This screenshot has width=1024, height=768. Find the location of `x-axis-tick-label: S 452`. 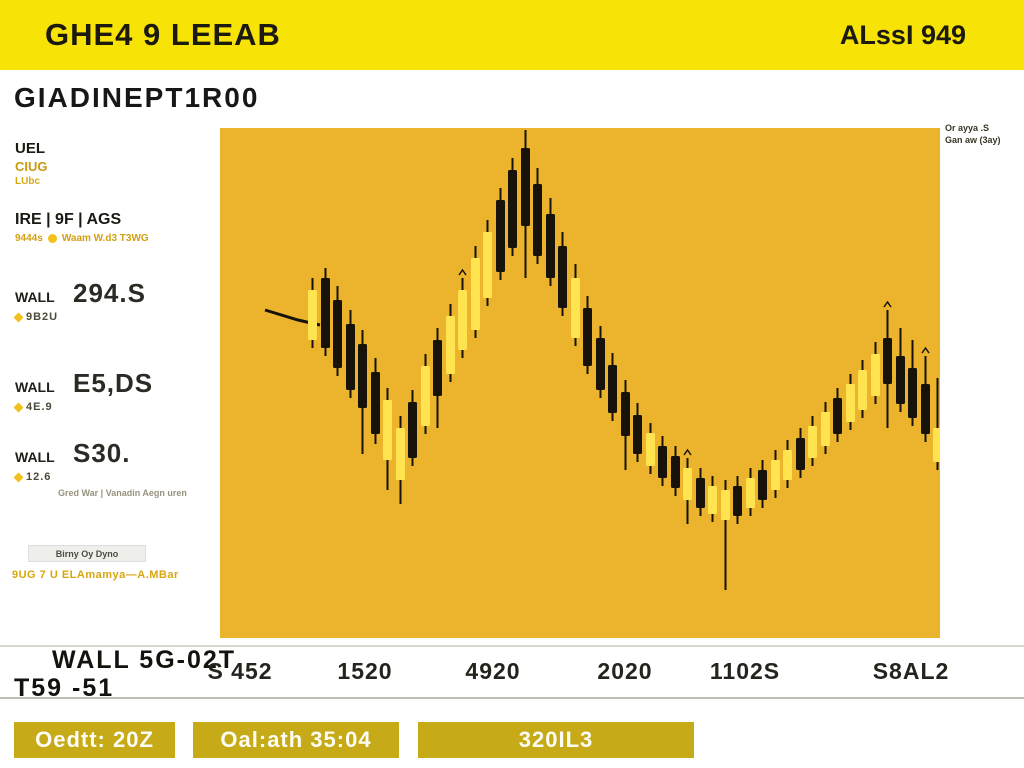

x-axis-tick-label: S 452 is located at coordinates (240, 671).